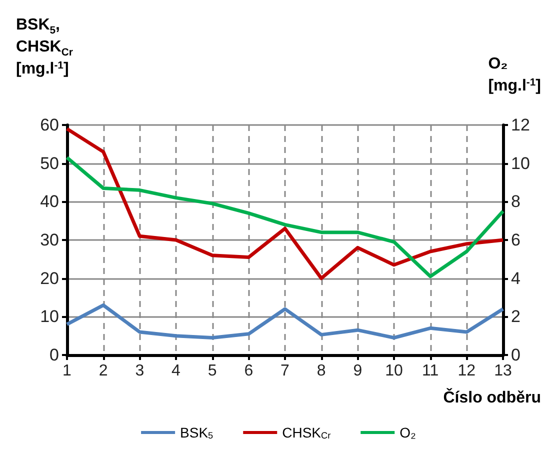 The image size is (557, 461). What do you see at coordinates (515, 316) in the screenshot?
I see `y2-tick-label: 2` at bounding box center [515, 316].